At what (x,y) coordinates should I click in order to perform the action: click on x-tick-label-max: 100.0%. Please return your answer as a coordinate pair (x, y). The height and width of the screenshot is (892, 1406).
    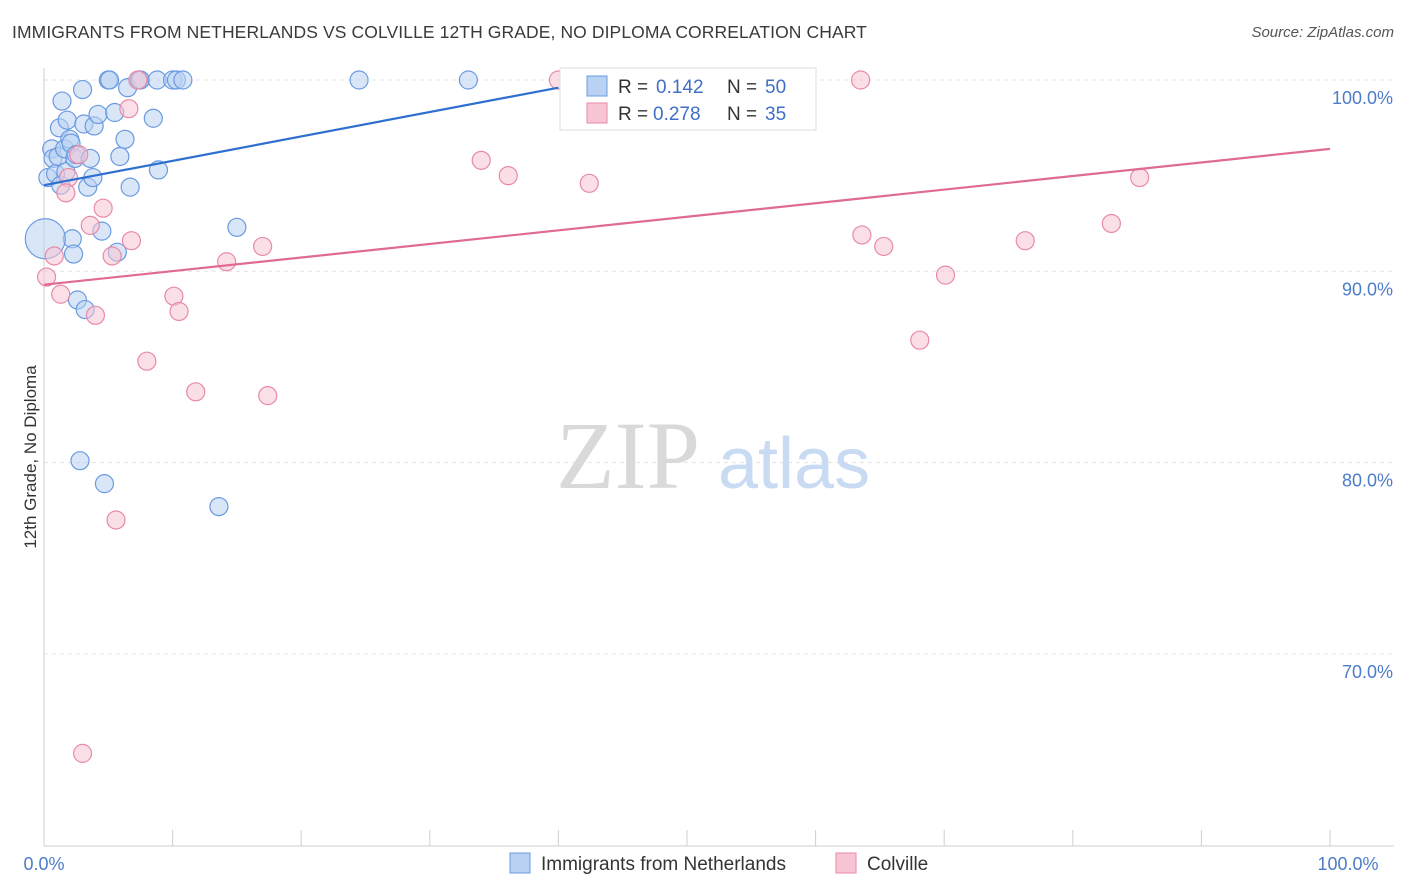
    Looking at the image, I should click on (1347, 864).